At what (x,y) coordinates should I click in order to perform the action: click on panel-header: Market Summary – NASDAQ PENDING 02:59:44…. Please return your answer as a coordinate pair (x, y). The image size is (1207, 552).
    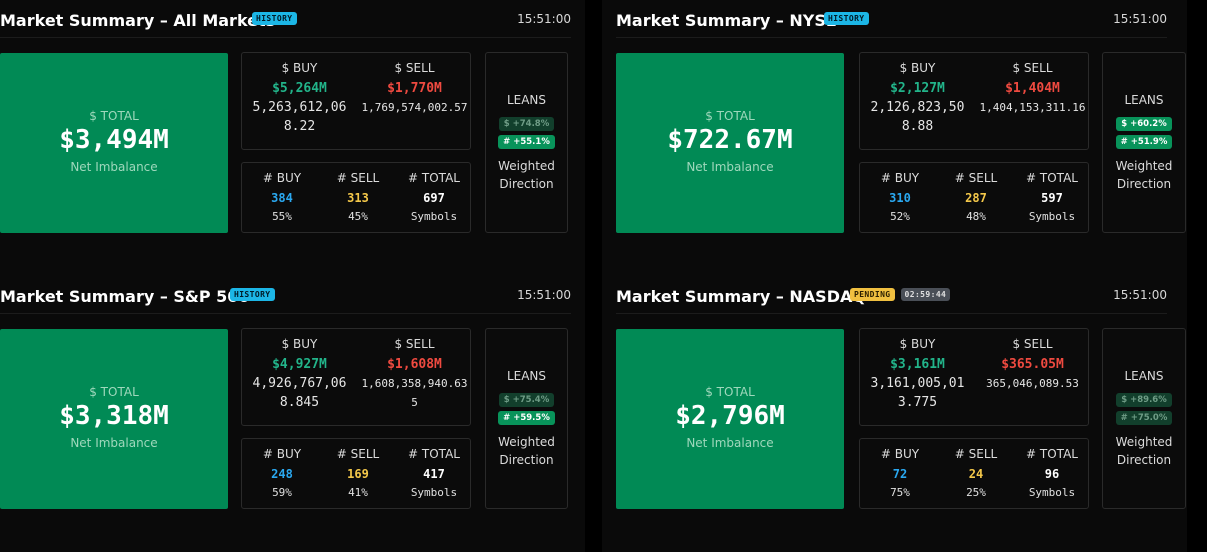
    Looking at the image, I should click on (891, 295).